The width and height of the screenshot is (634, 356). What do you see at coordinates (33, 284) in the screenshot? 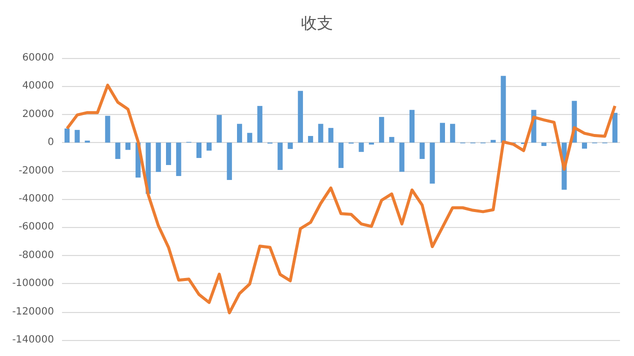
I see `y-tick-label: -100000` at bounding box center [33, 284].